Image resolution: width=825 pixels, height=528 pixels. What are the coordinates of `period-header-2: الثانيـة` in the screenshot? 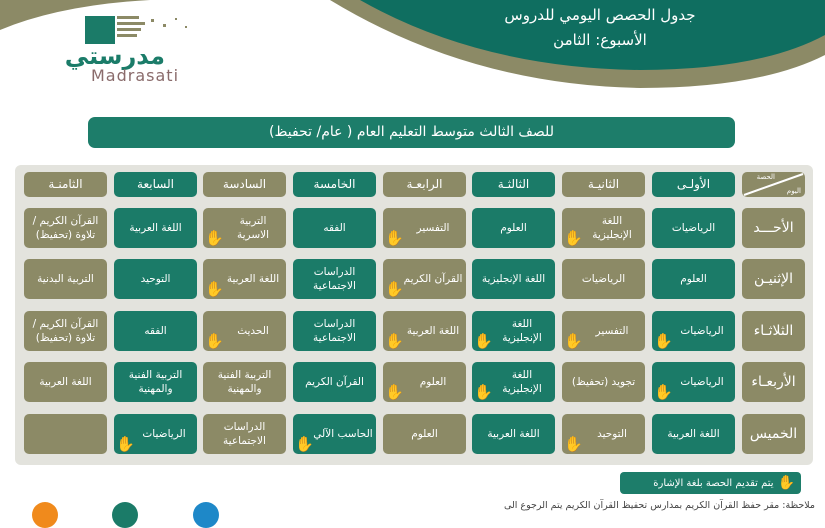 It's located at (603, 184).